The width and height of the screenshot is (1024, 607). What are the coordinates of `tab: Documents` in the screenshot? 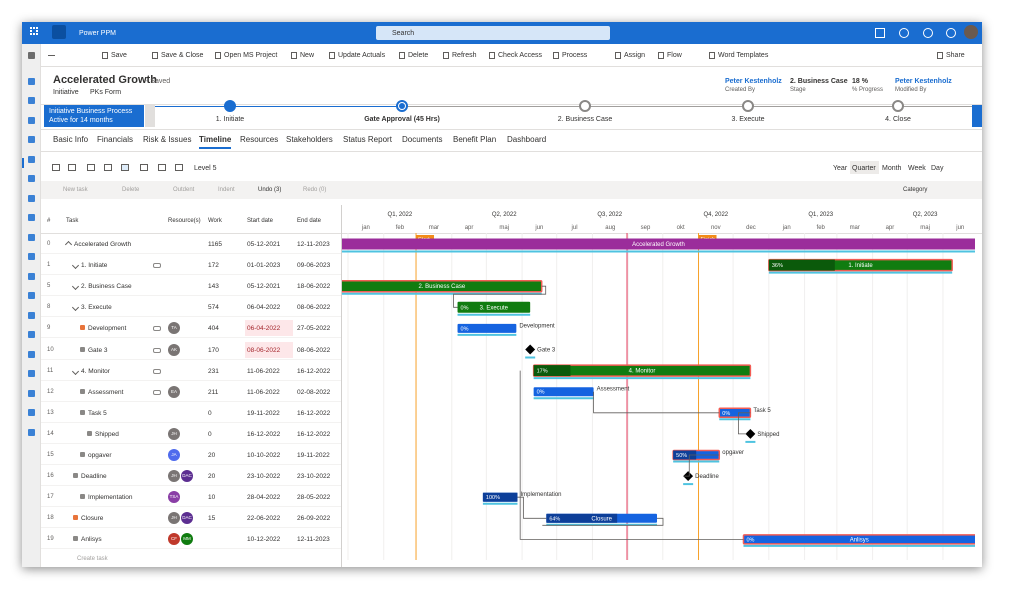 It's located at (422, 139).